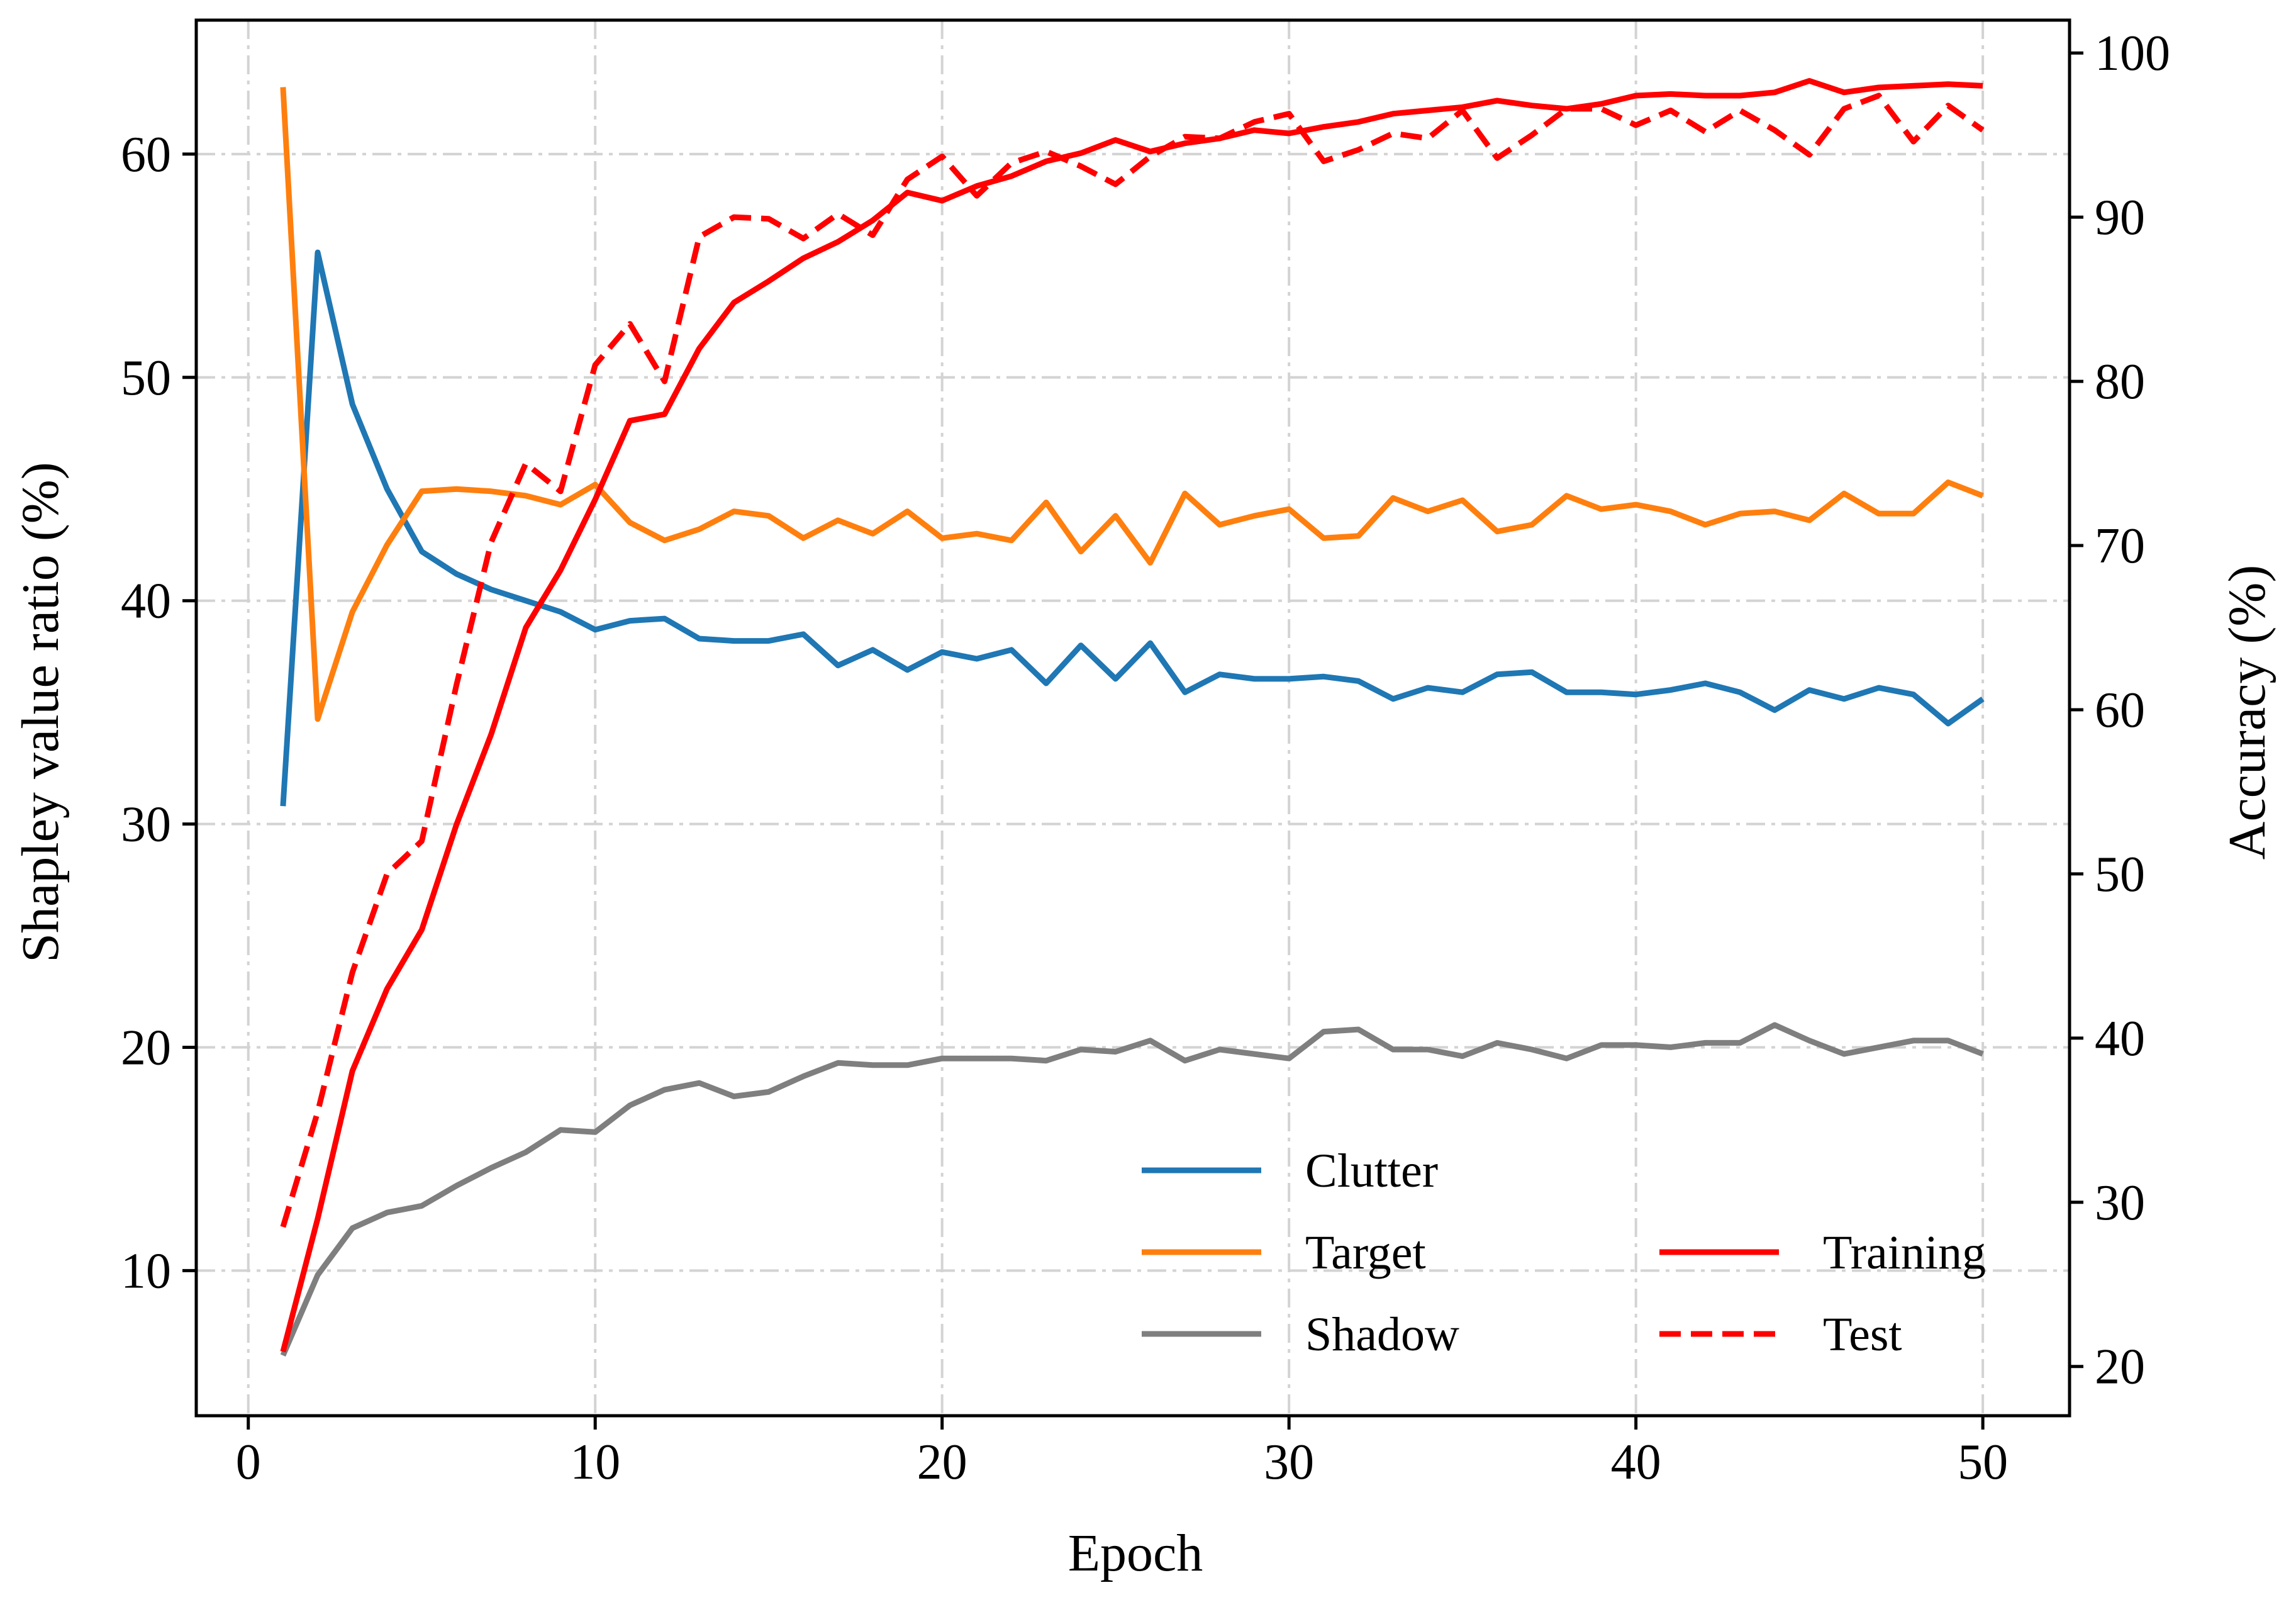  Describe the element at coordinates (248, 1462) in the screenshot. I see `x-tick-label: 0` at that location.